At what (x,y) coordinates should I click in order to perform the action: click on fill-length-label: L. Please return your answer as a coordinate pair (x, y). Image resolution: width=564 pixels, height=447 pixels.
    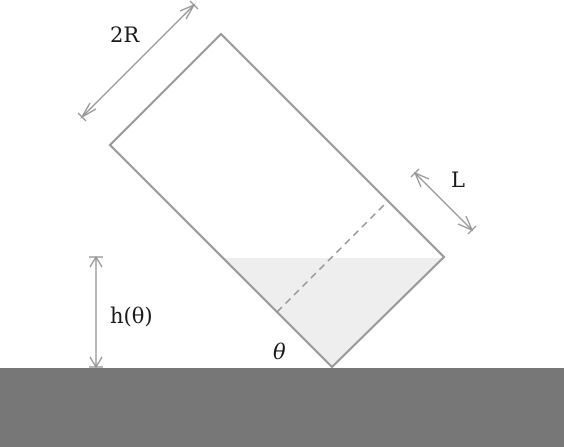
    Looking at the image, I should click on (458, 180).